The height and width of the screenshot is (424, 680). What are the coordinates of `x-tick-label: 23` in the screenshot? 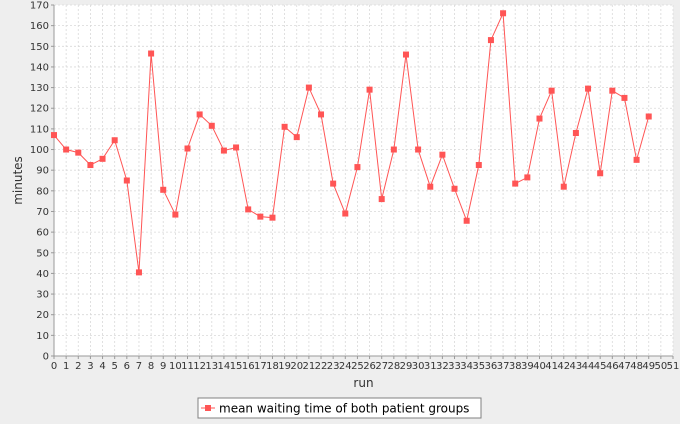 It's located at (333, 366).